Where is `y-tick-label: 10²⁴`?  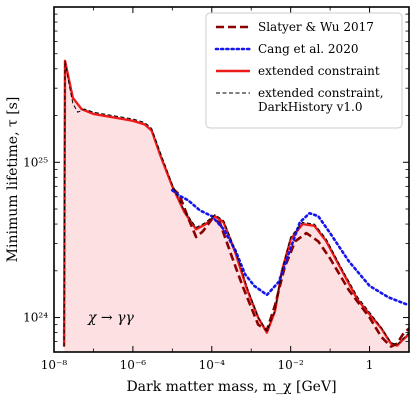
y-tick-label: 10²⁴ is located at coordinates (35, 318).